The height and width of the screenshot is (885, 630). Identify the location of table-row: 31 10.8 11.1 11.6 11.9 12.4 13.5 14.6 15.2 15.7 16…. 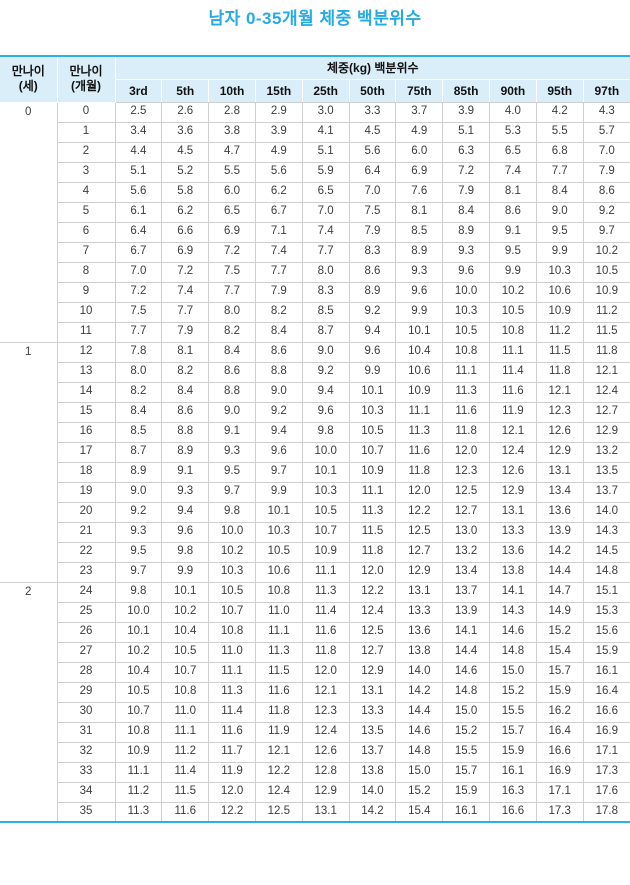
(315, 732).